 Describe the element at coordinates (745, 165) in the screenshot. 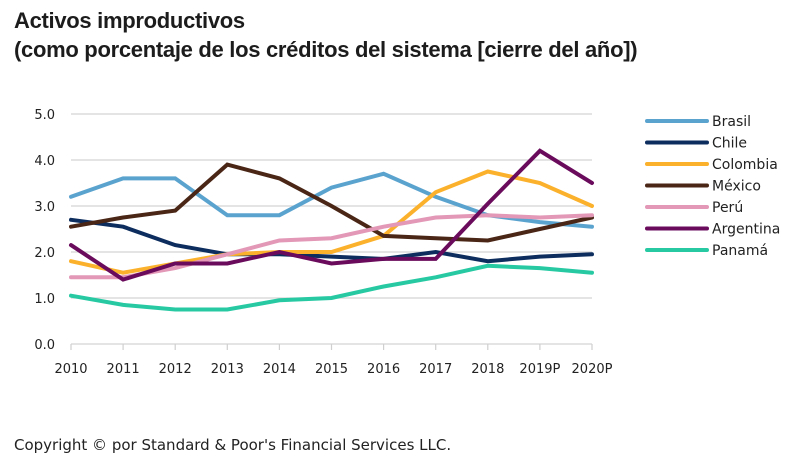

I see `legend-label: Colombia` at that location.